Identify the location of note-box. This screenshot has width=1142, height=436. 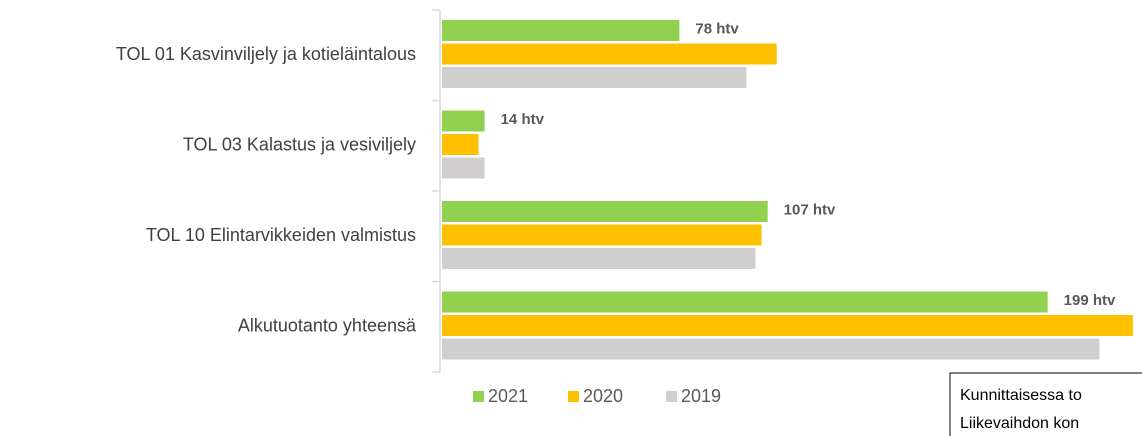
(1045, 404).